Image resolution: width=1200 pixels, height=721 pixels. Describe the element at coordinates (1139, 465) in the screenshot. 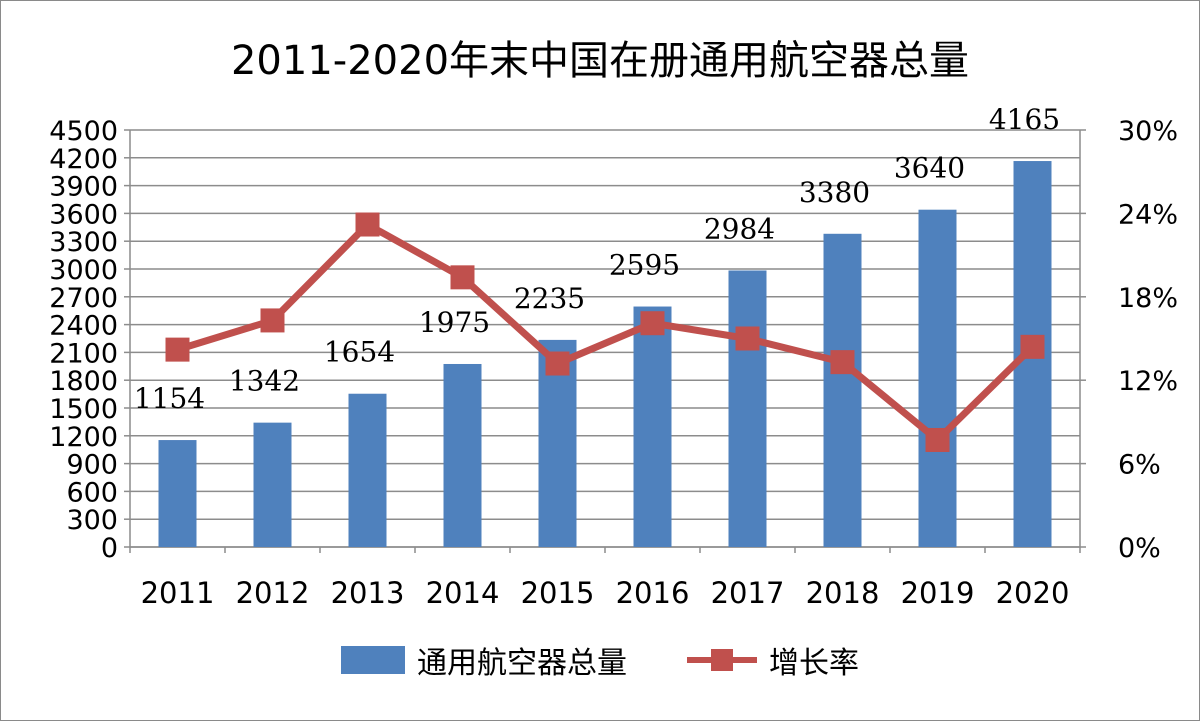

I see `y-right-tick-label: 6%` at that location.